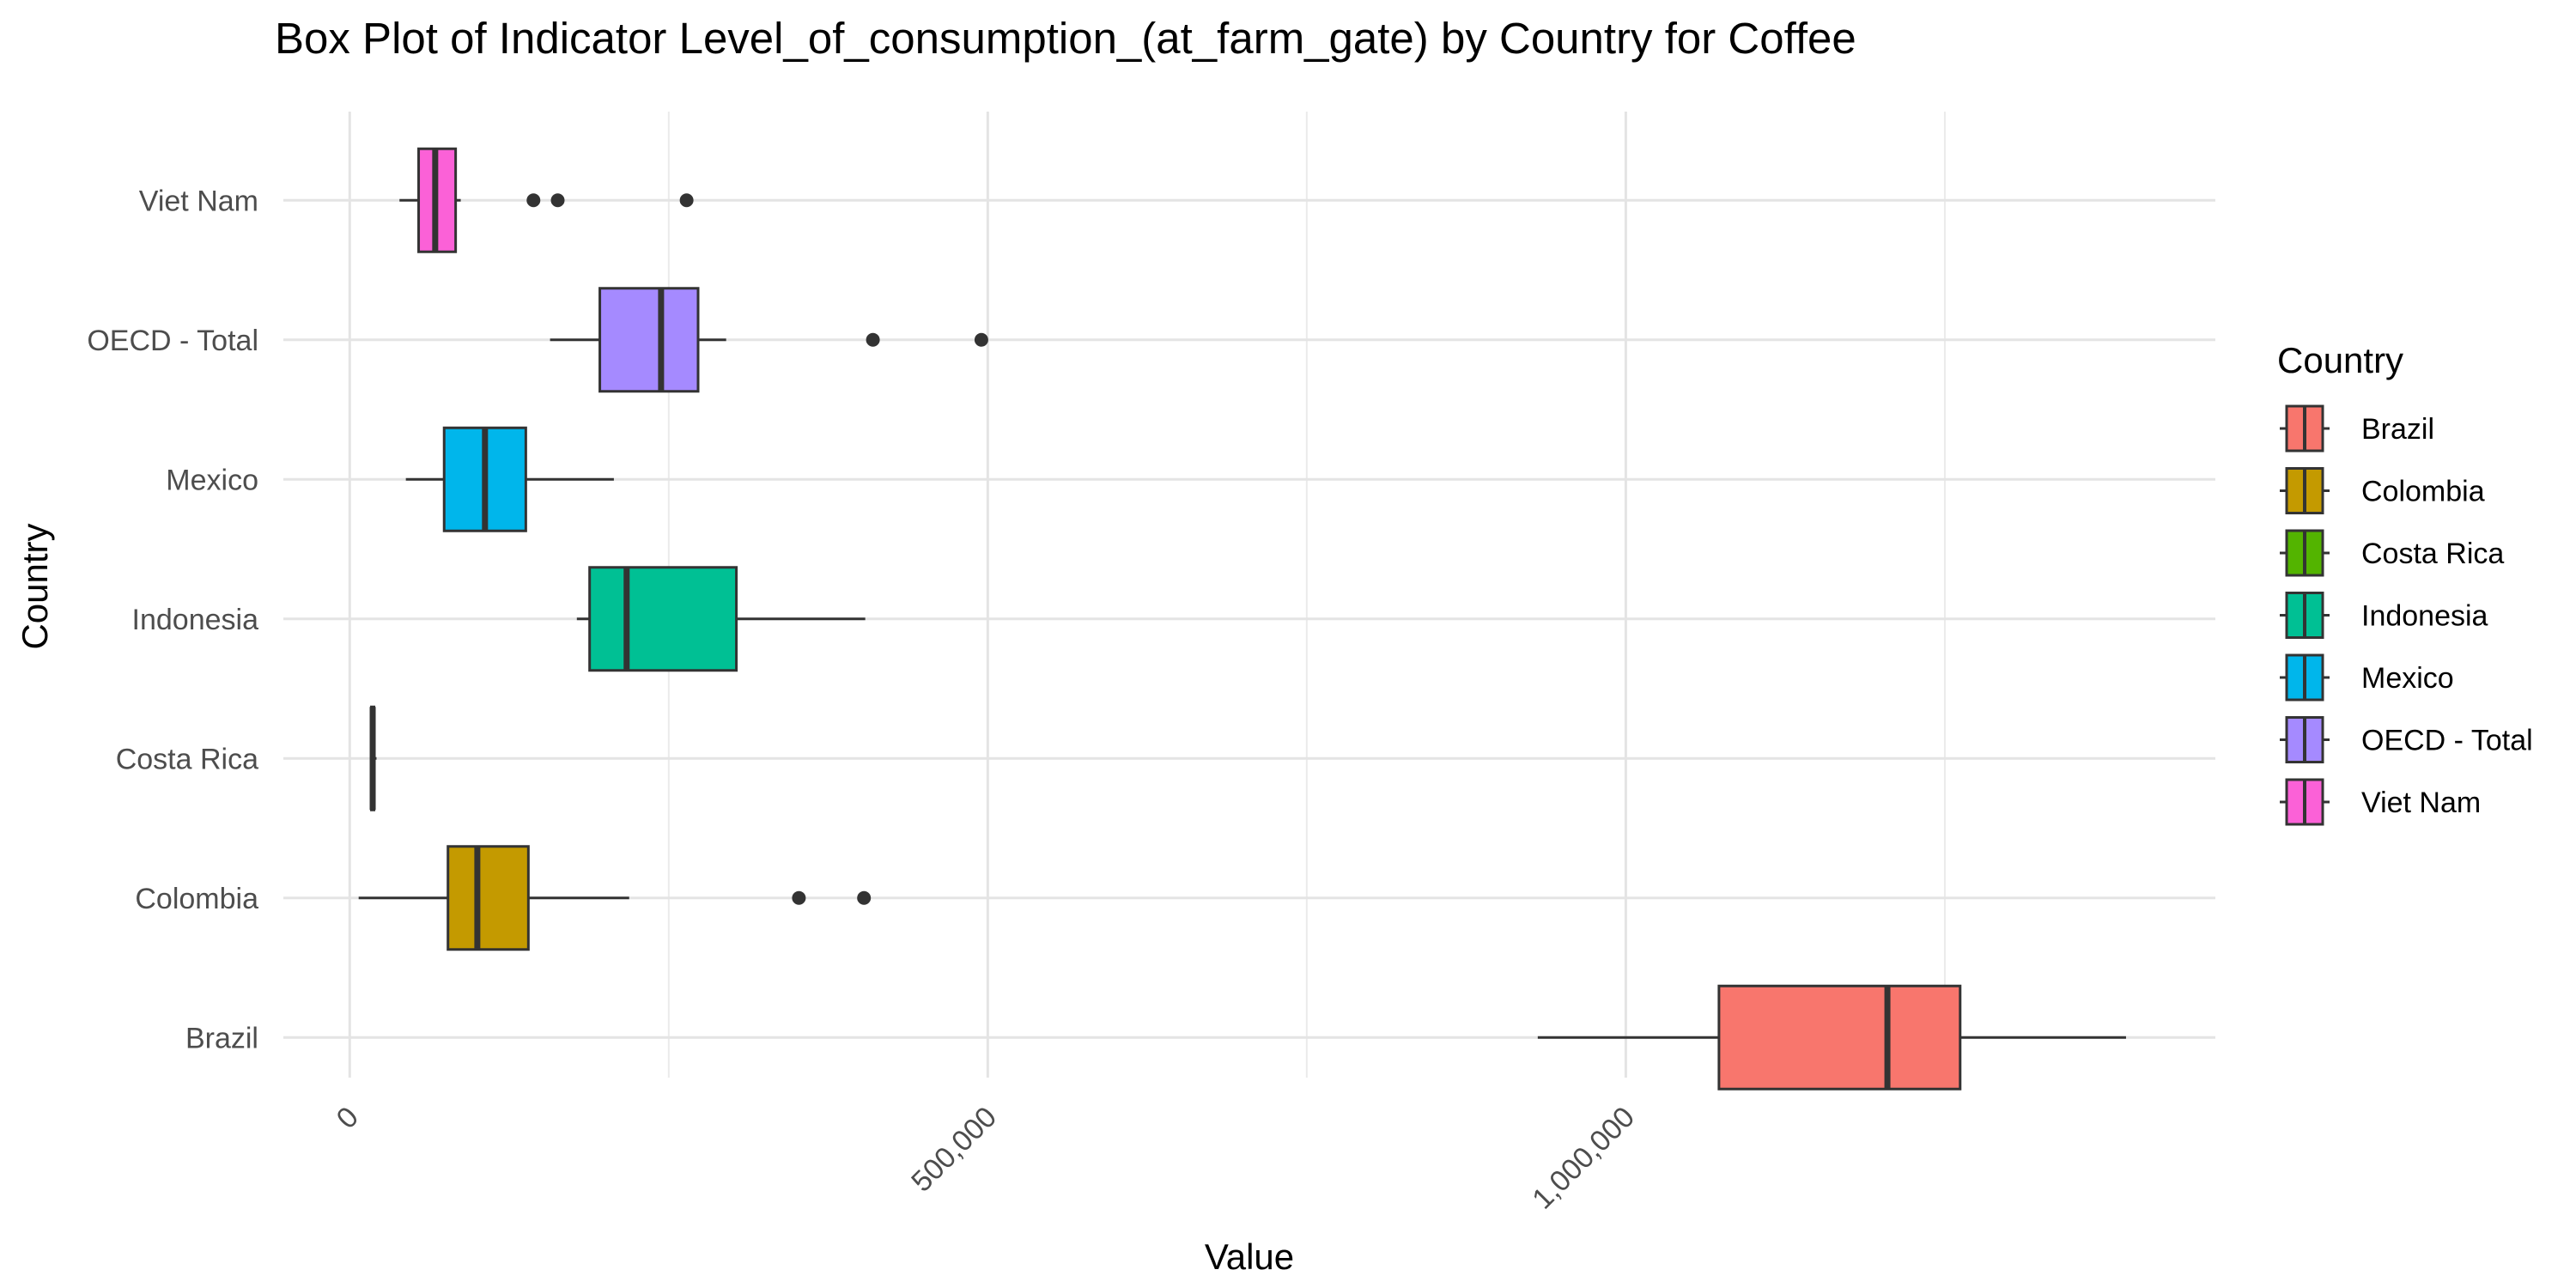 This screenshot has height=1288, width=2576. Describe the element at coordinates (187, 759) in the screenshot. I see `y-tick-label: Costa Rica` at that location.